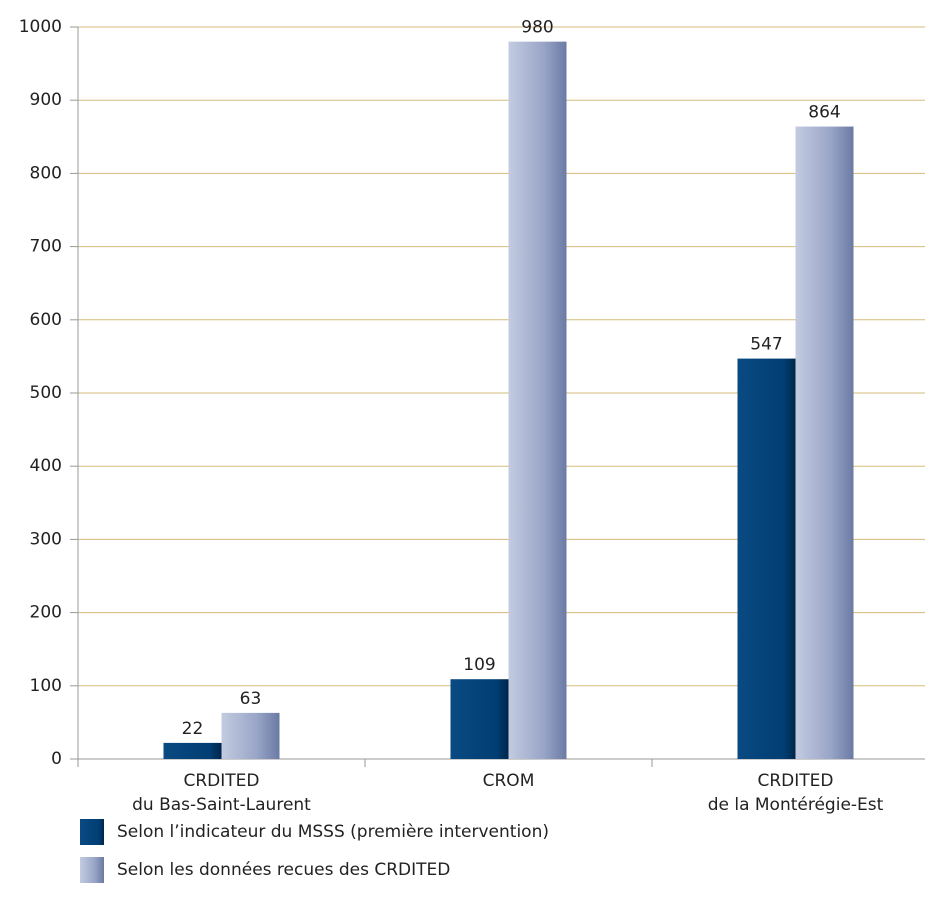 This screenshot has width=925, height=915. What do you see at coordinates (221, 793) in the screenshot?
I see `x-tick-label: CRDITED du Bas-Saint-Laurent` at bounding box center [221, 793].